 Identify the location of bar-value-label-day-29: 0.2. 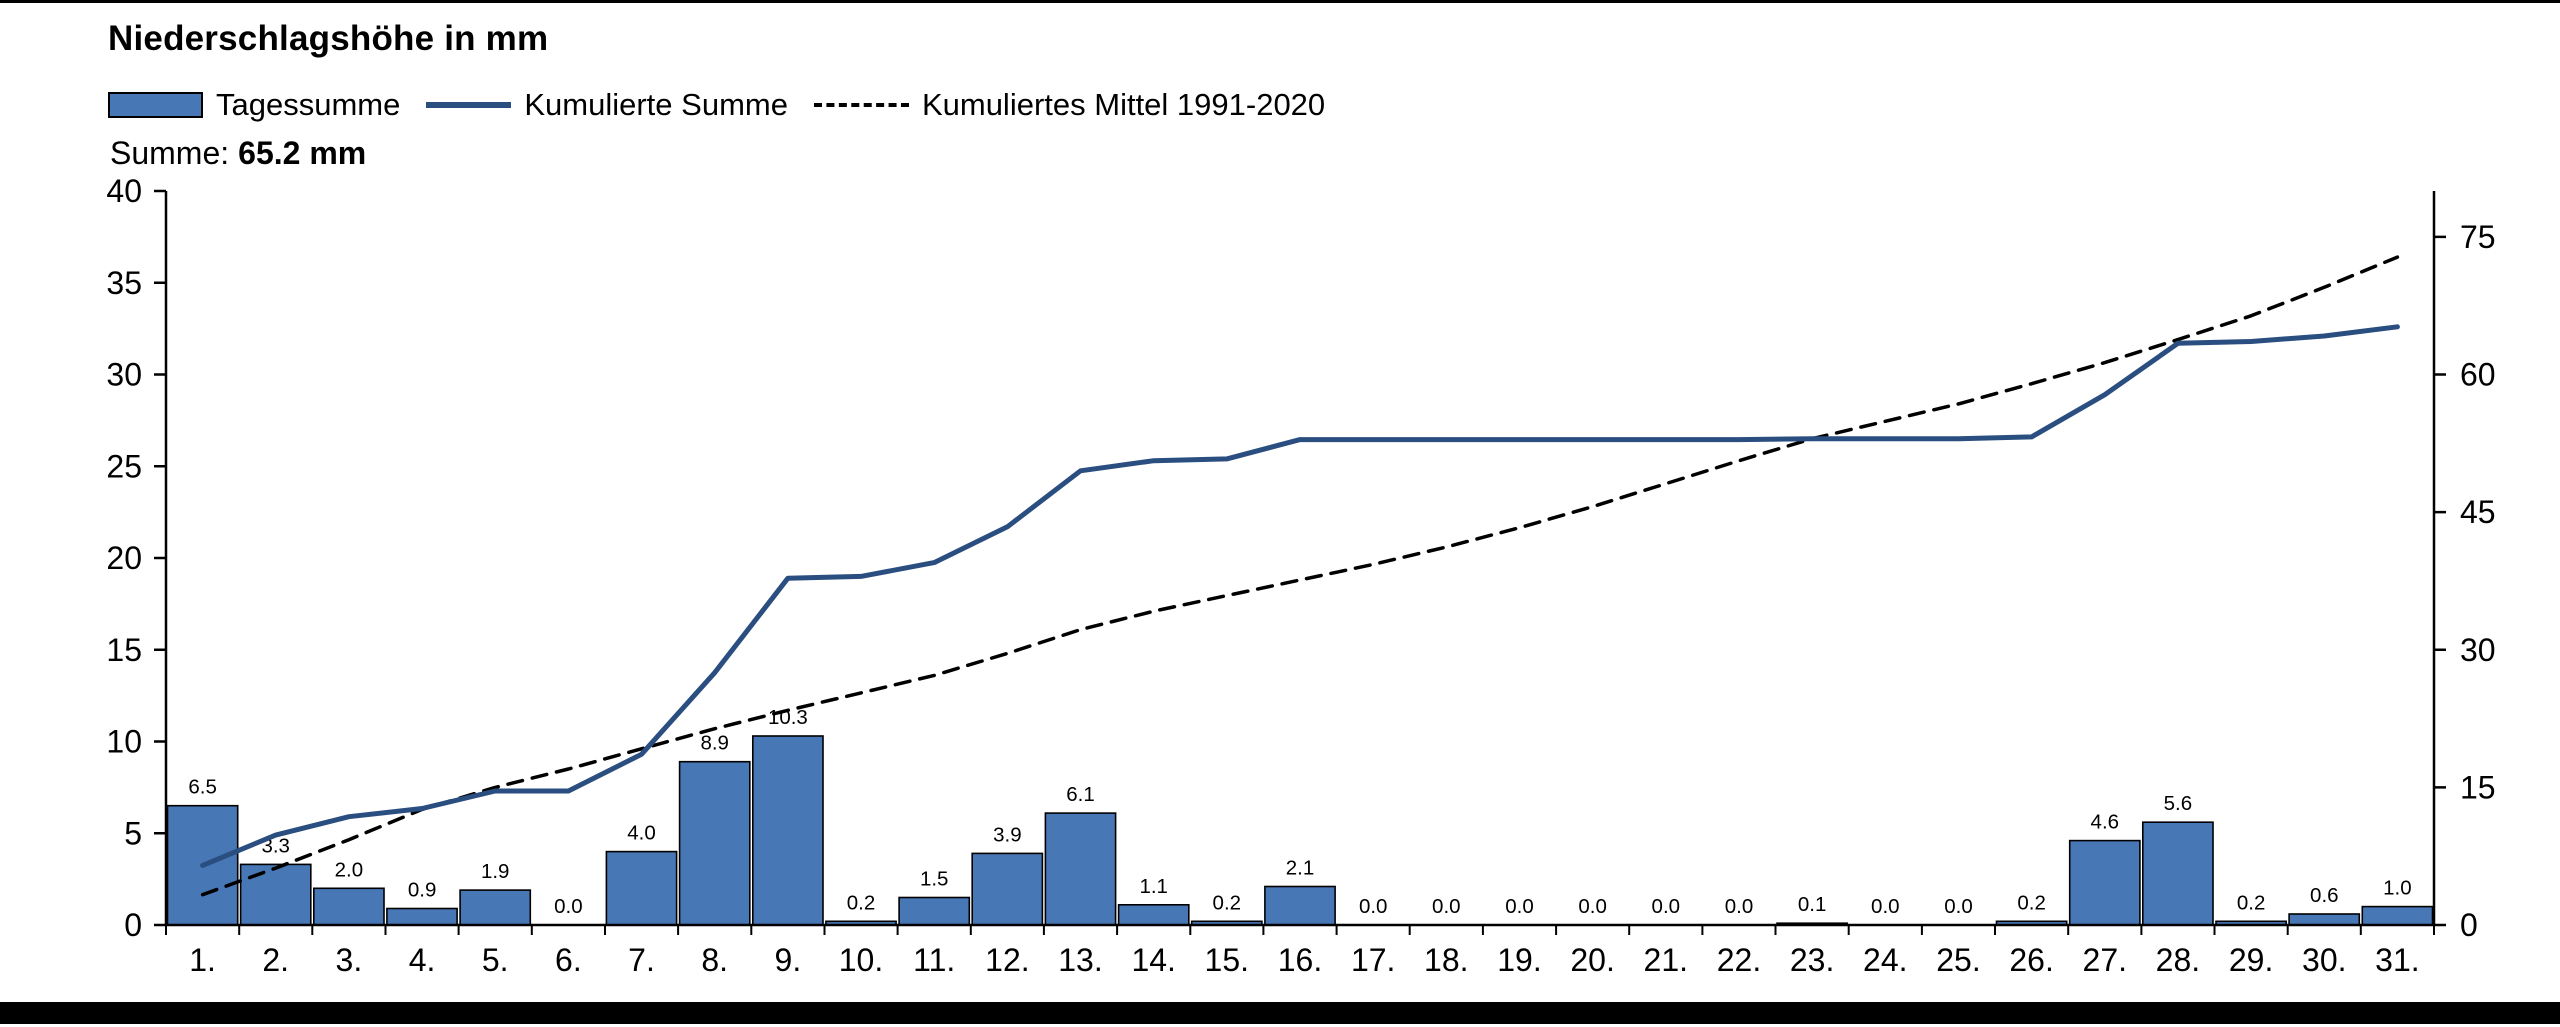
(2251, 902).